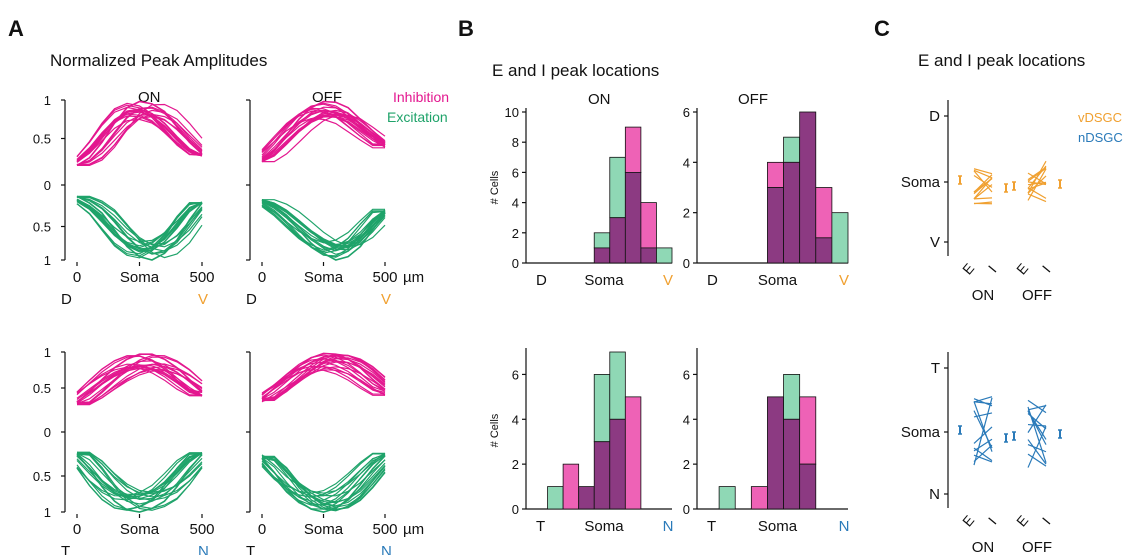 This screenshot has height=555, width=1133. I want to click on panel-b-title: E and I peak locations, so click(575, 70).